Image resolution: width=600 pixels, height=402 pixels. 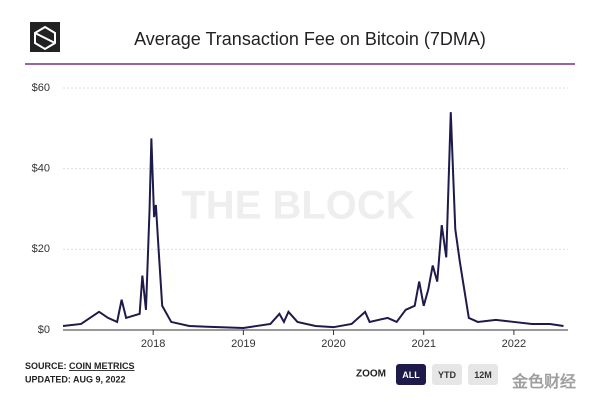 What do you see at coordinates (75, 379) in the screenshot?
I see `updated: UPDATED: AUG 9, 2022` at bounding box center [75, 379].